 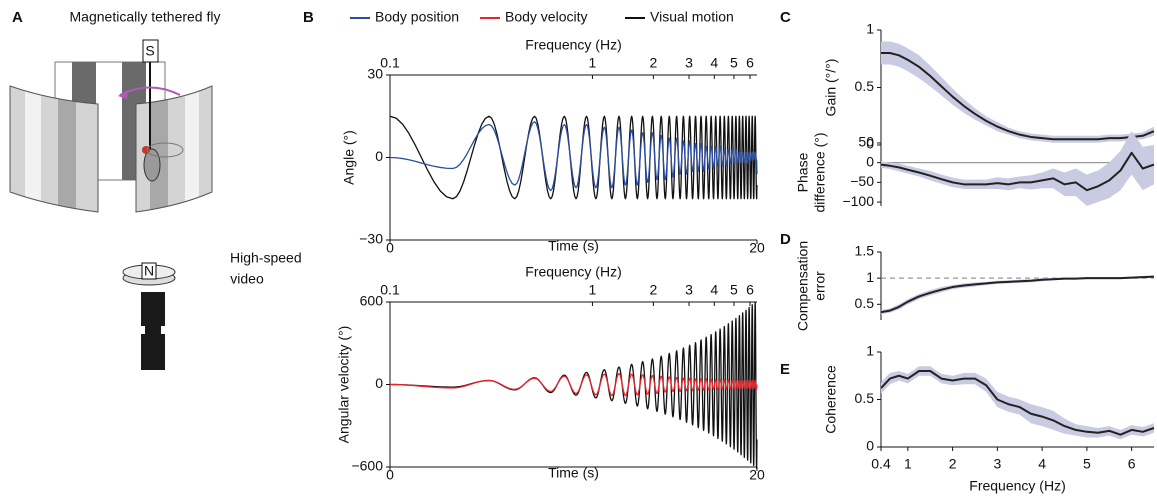 What do you see at coordinates (145, 17) in the screenshot?
I see `panel-title: Magnetically tethered fly` at bounding box center [145, 17].